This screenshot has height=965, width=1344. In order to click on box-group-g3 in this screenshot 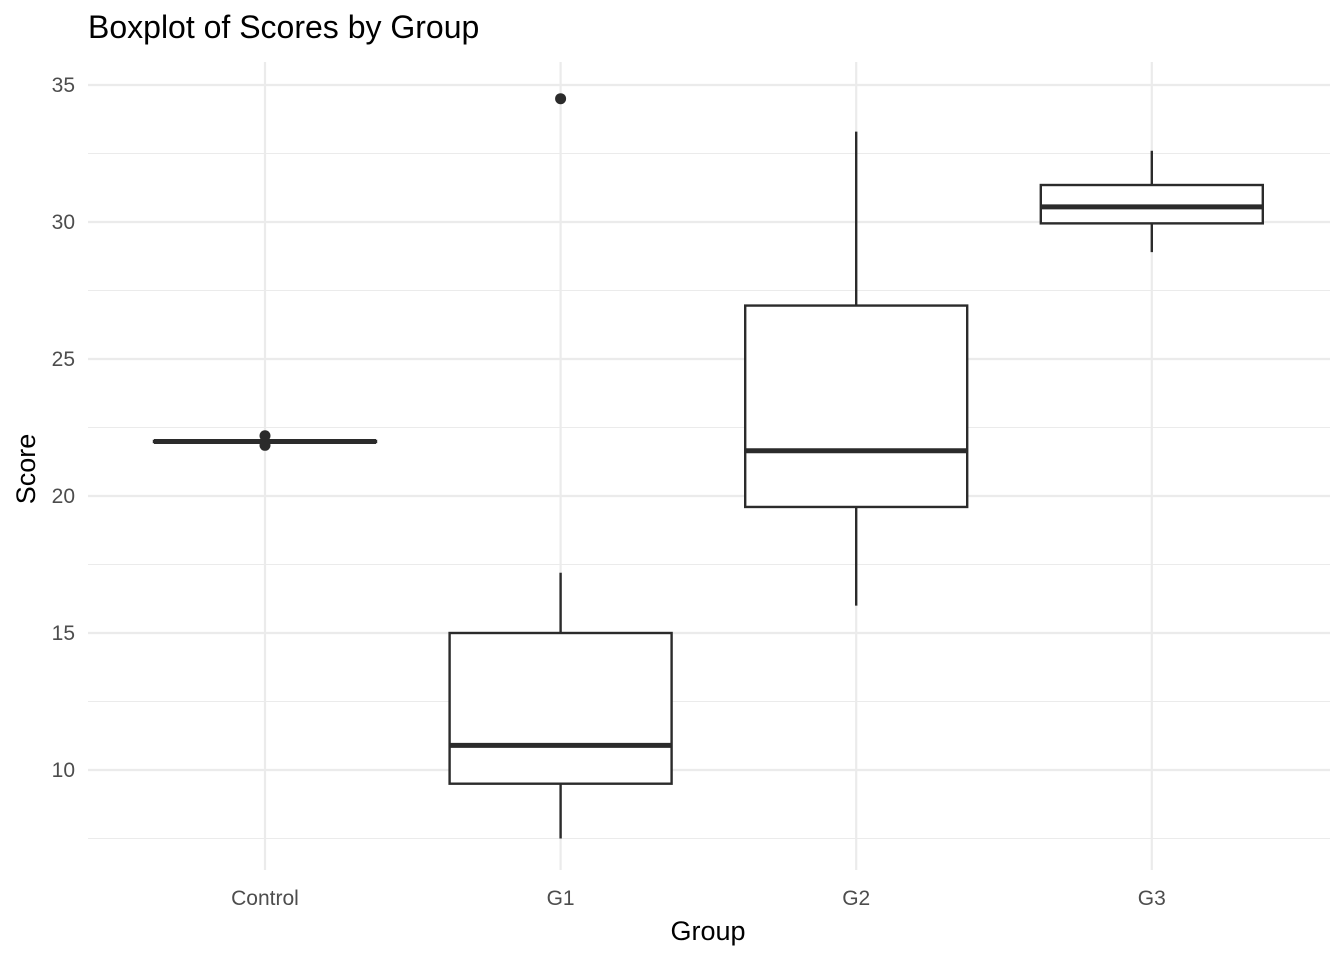, I will do `click(1152, 201)`.